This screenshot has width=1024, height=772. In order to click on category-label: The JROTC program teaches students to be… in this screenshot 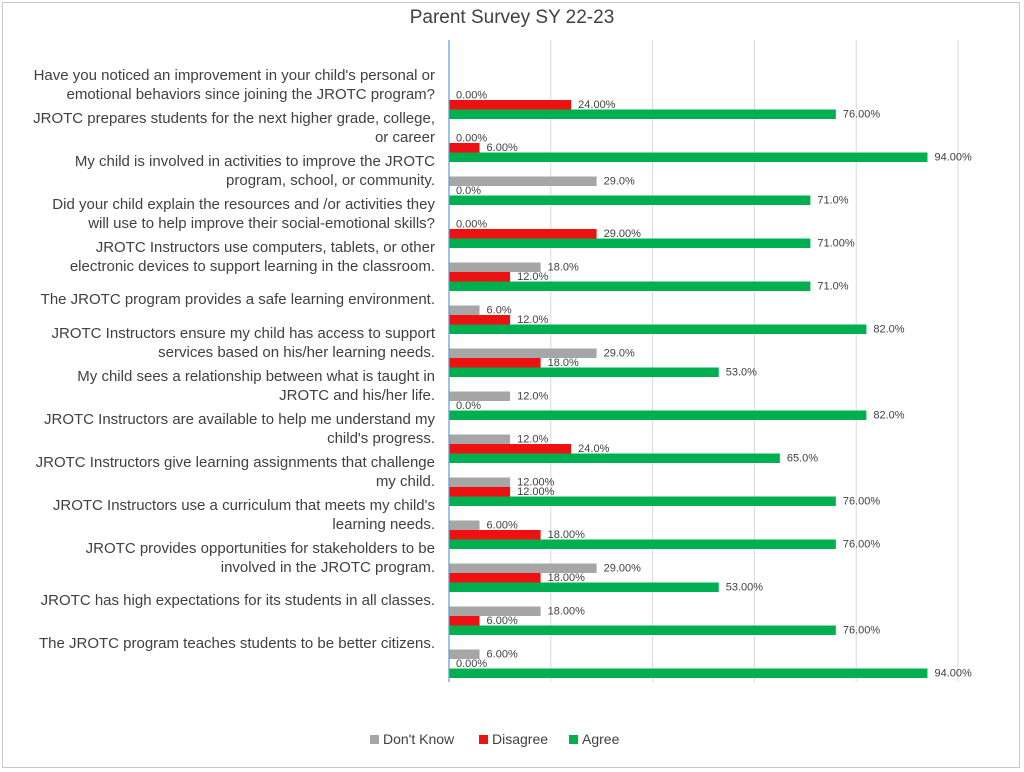, I will do `click(237, 643)`.